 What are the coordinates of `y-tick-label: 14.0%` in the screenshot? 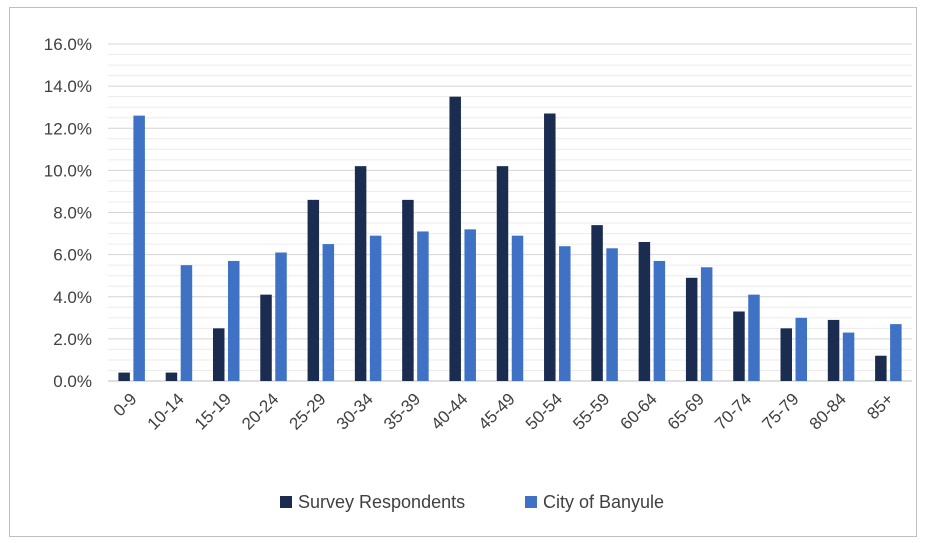 It's located at (68, 86).